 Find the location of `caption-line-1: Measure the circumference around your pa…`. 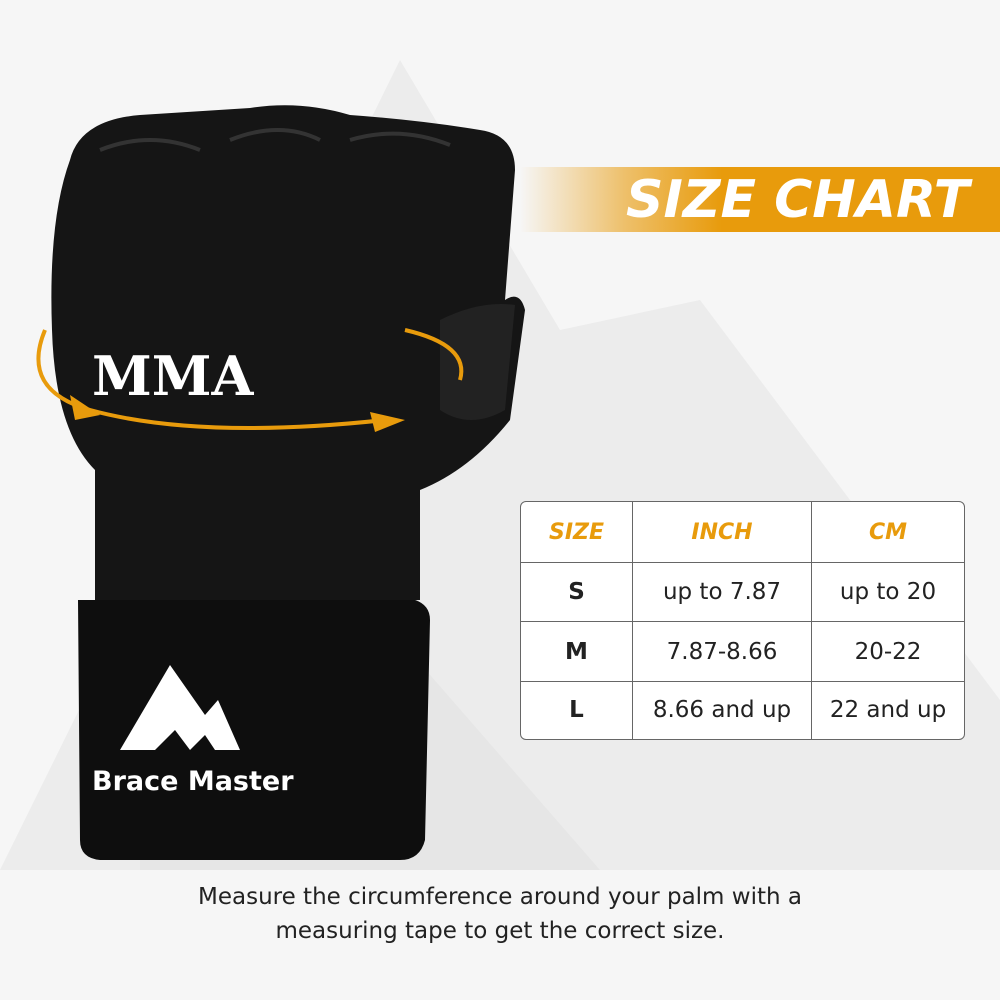

caption-line-1: Measure the circumference around your pa… is located at coordinates (500, 897).